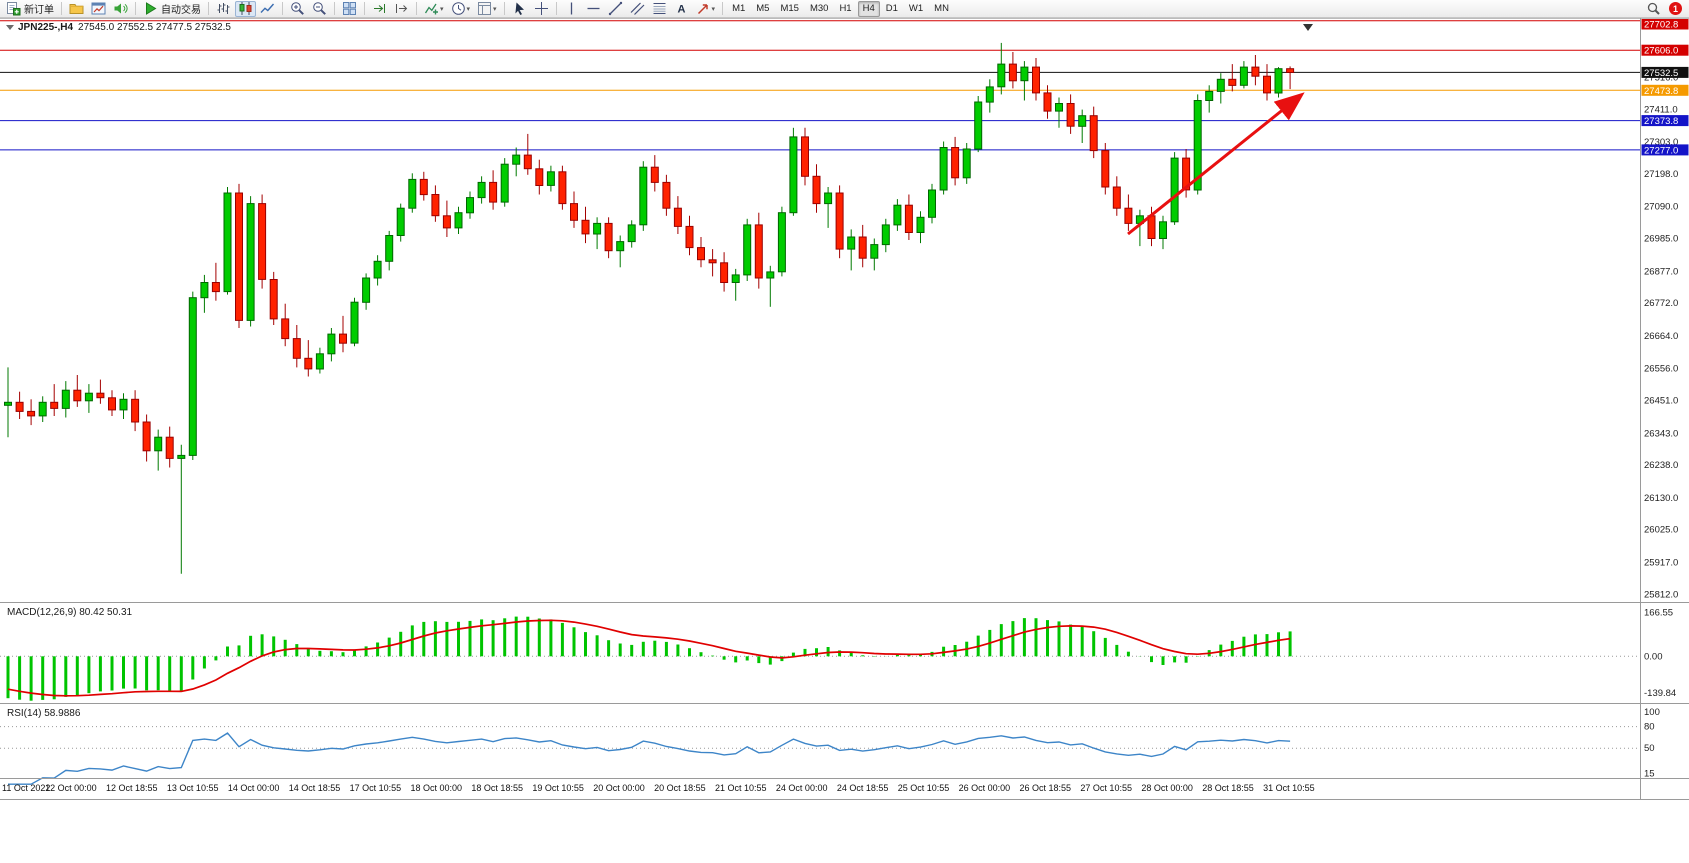 Image resolution: width=1689 pixels, height=863 pixels. Describe the element at coordinates (1661, 271) in the screenshot. I see `svg-text: 26877.0` at that location.